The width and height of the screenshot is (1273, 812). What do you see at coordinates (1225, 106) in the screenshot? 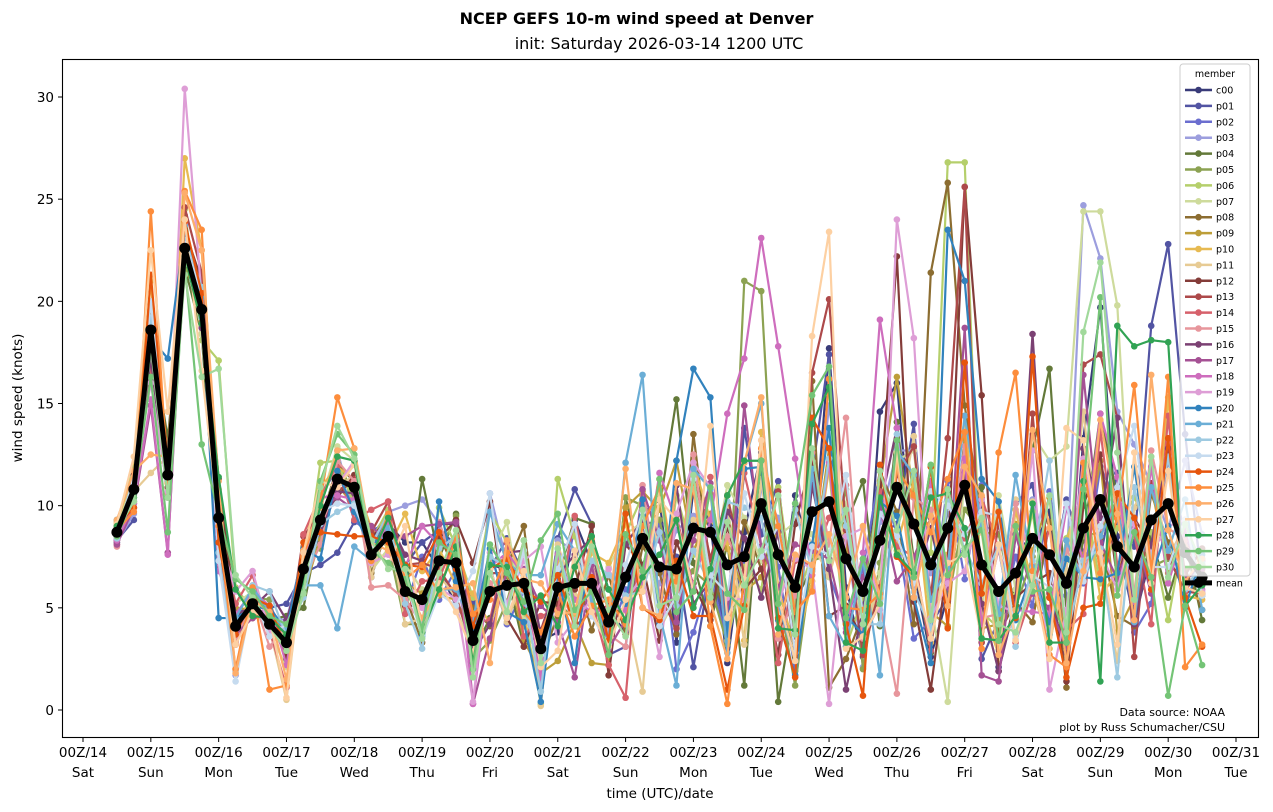
I see `legend-label: p01` at bounding box center [1225, 106].